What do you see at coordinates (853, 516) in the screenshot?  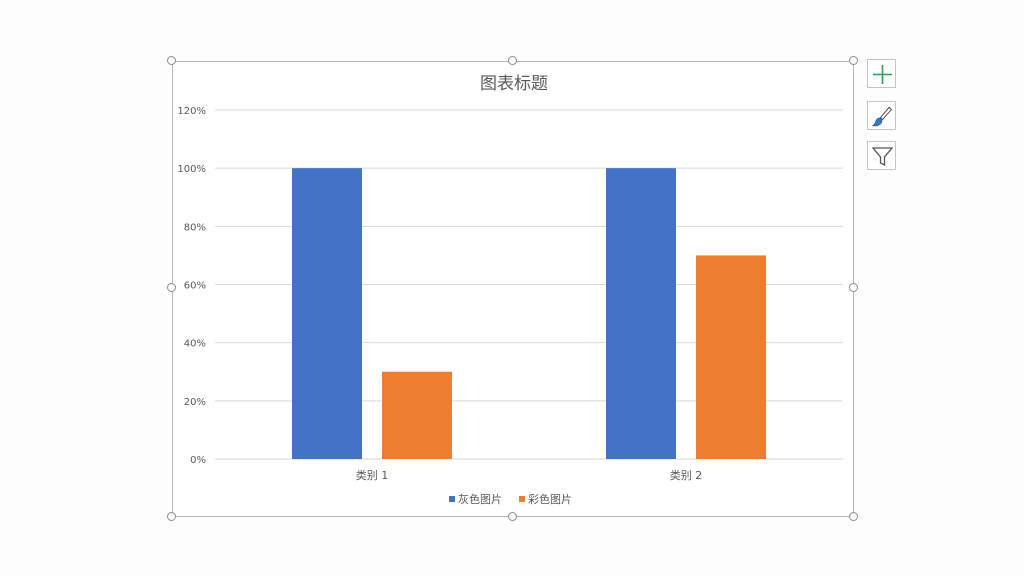 I see `resize-handle-bottom-right` at bounding box center [853, 516].